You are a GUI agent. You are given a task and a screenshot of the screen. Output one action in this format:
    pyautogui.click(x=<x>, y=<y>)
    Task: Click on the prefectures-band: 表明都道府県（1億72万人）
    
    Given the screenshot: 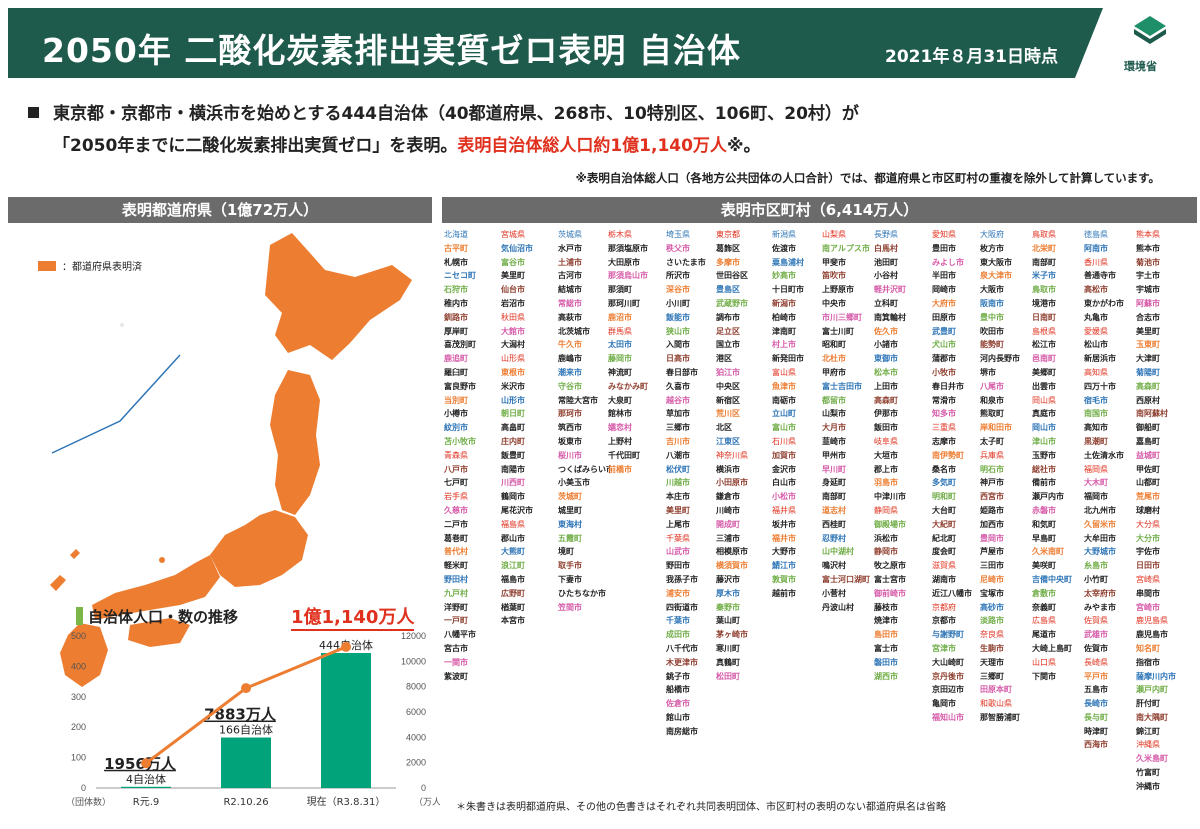 What is the action you would take?
    pyautogui.click(x=220, y=210)
    